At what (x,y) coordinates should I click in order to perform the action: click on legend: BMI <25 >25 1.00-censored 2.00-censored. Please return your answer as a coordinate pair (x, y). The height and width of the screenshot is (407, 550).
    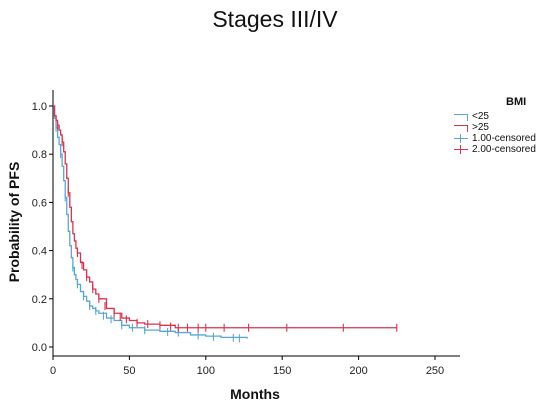
    Looking at the image, I should click on (495, 125).